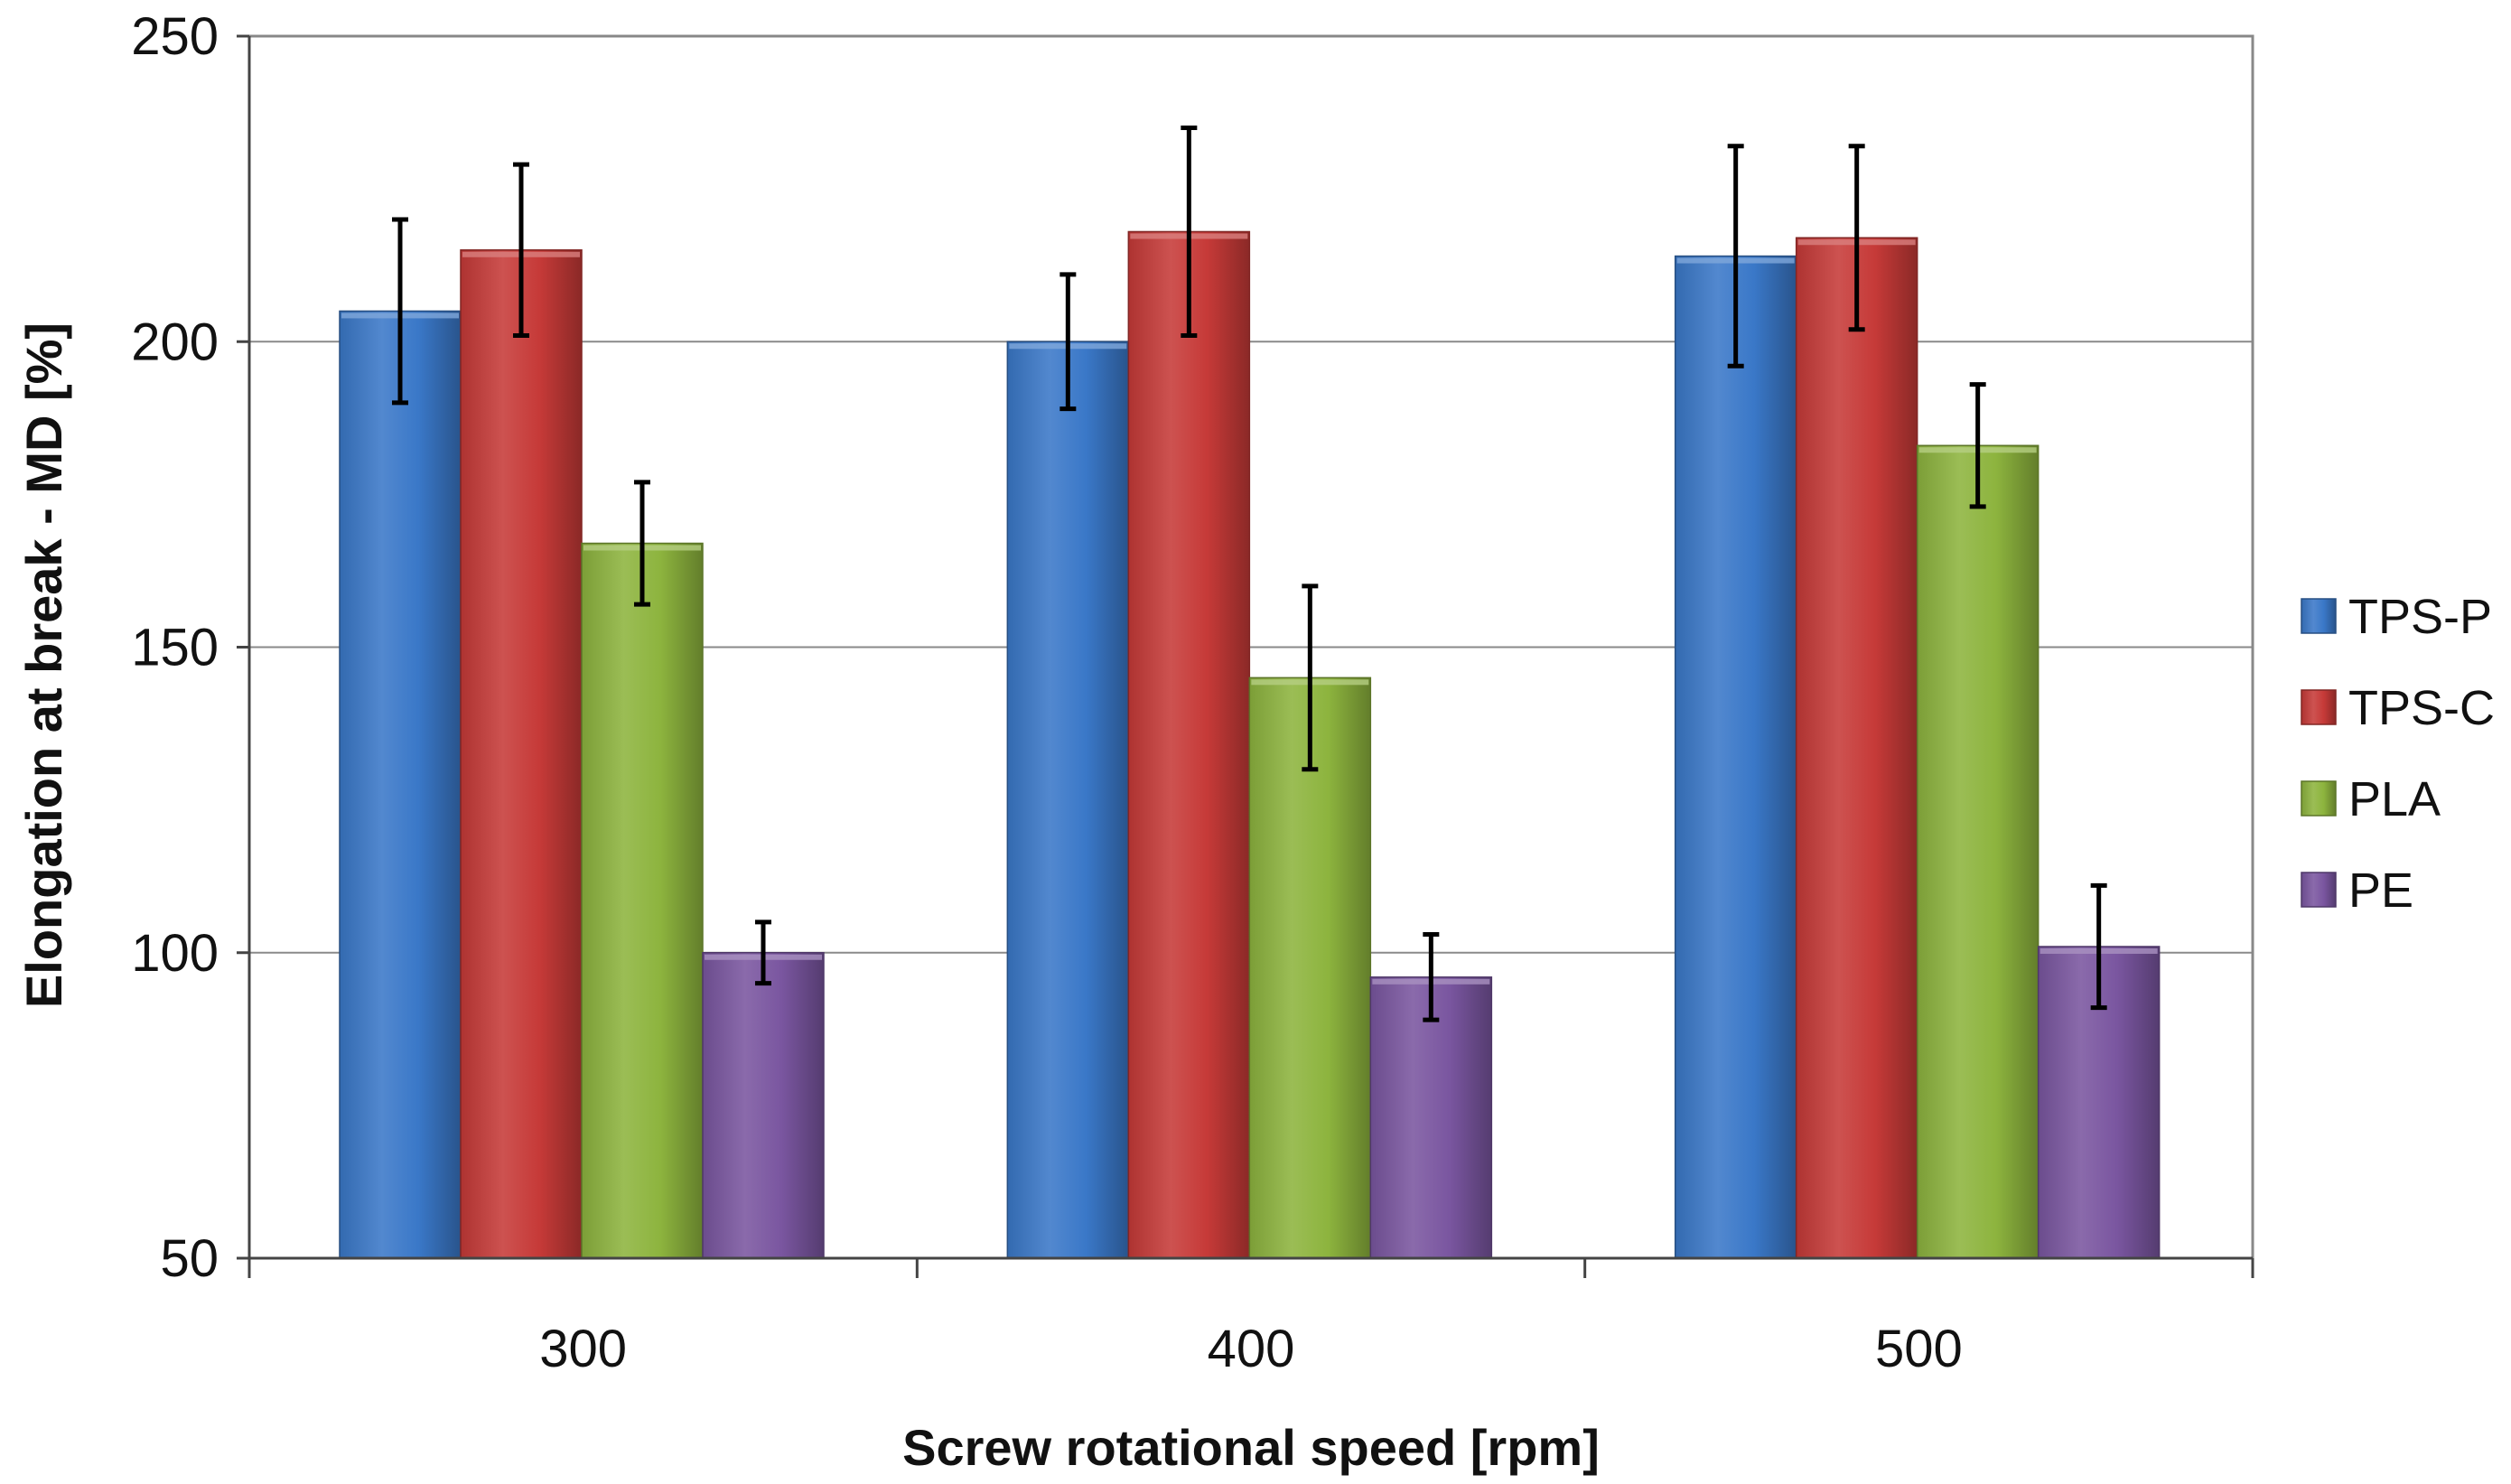 The height and width of the screenshot is (1484, 2511). Describe the element at coordinates (1919, 1349) in the screenshot. I see `x-tick-label: 500` at that location.